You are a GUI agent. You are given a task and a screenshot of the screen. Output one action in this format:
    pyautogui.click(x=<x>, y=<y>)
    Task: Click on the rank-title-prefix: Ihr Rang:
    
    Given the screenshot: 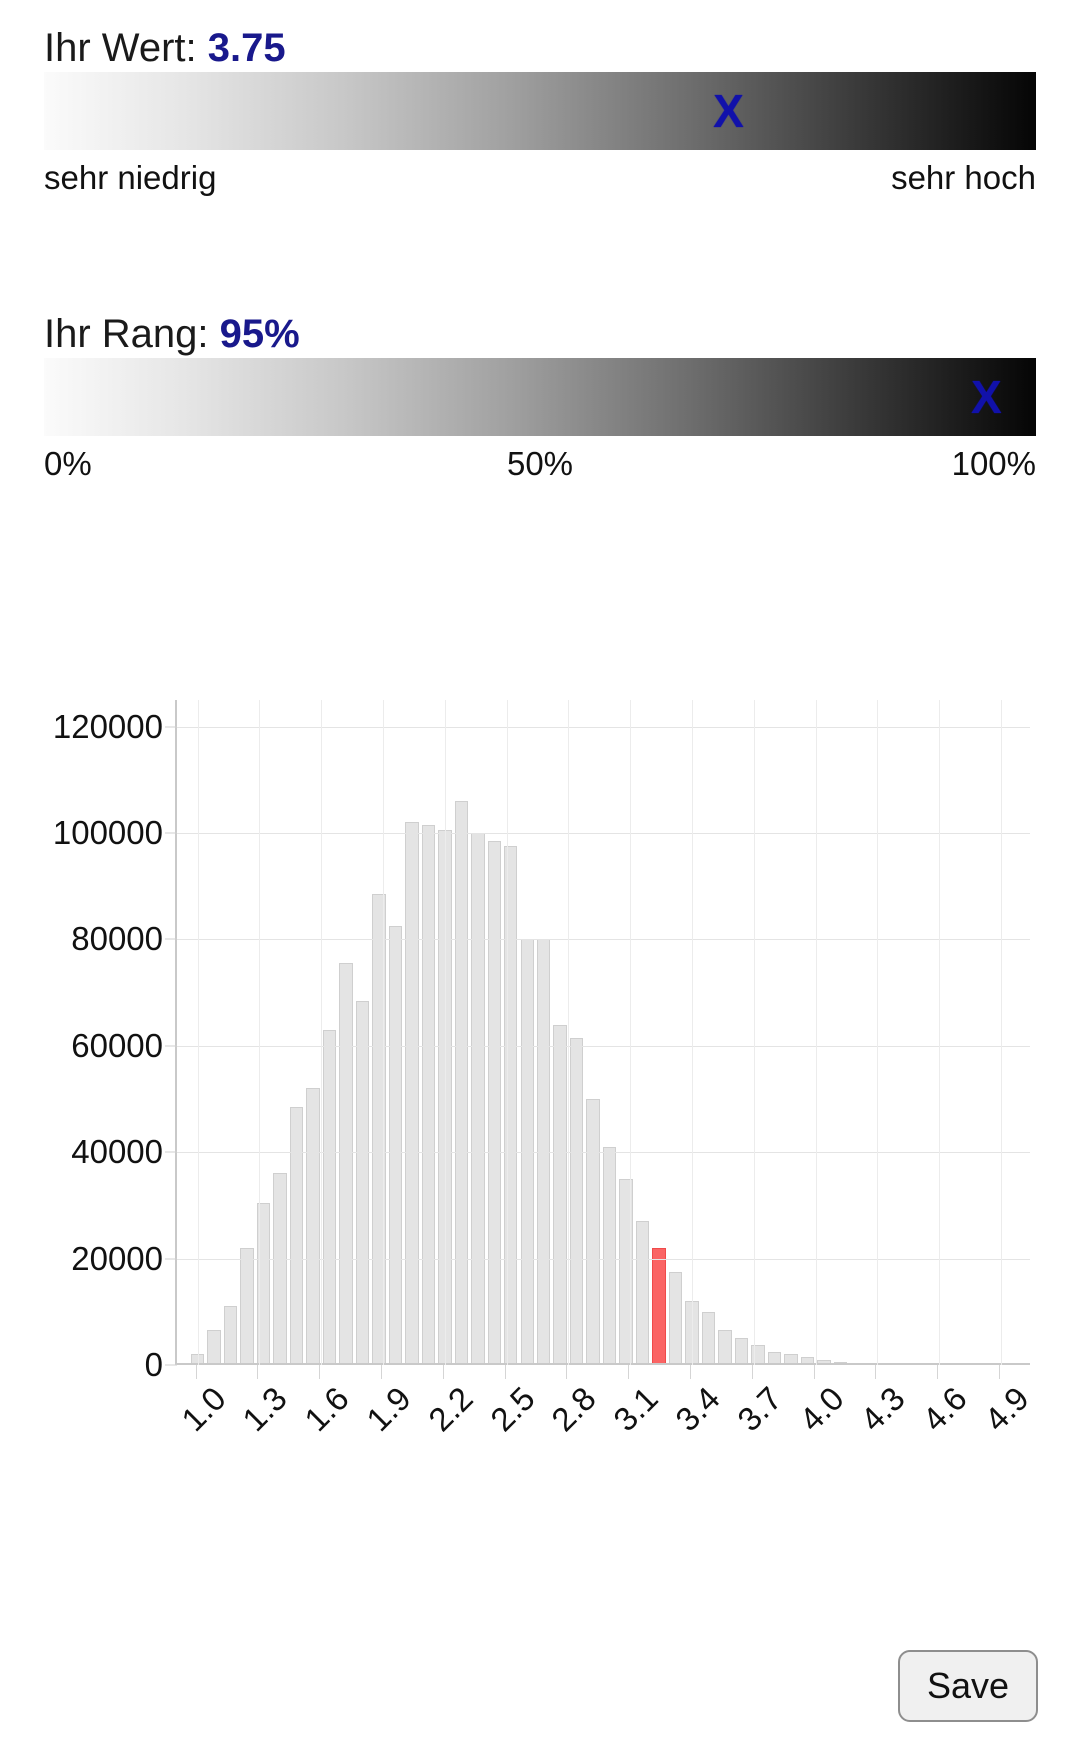 What is the action you would take?
    pyautogui.click(x=126, y=334)
    